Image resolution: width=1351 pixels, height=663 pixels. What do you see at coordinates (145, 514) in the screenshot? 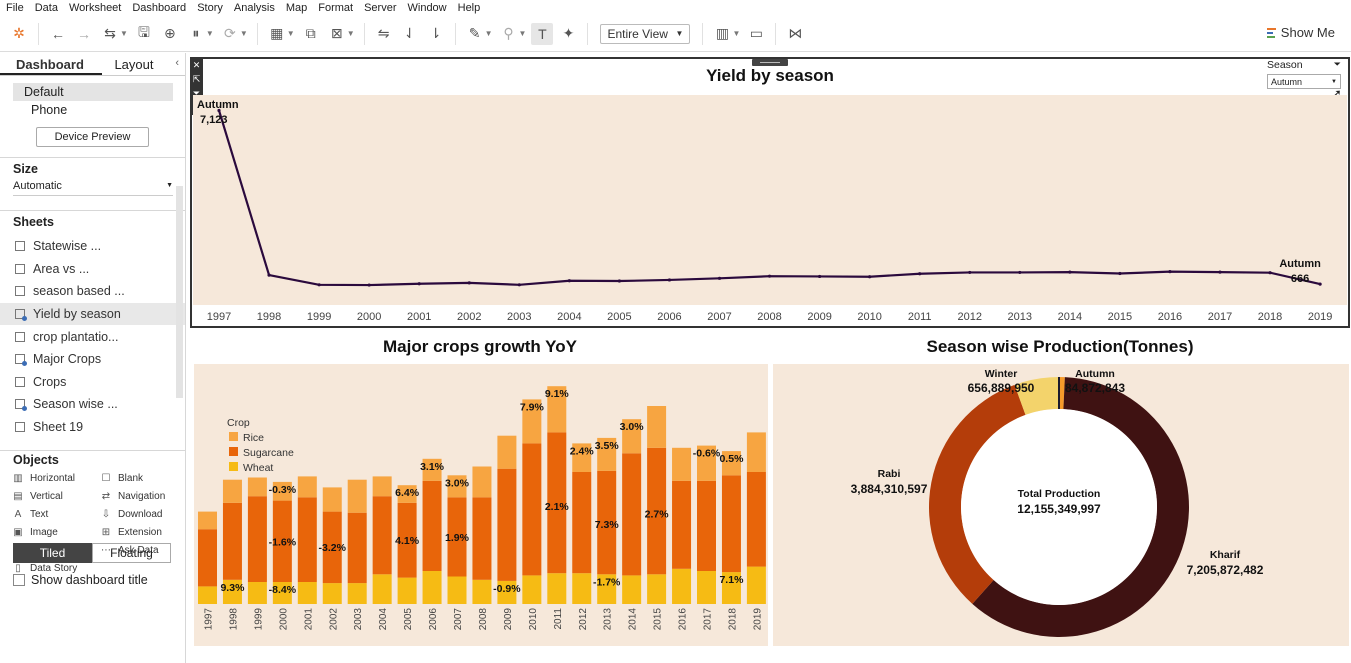
I see `object-download: ⇩ Download` at bounding box center [145, 514].